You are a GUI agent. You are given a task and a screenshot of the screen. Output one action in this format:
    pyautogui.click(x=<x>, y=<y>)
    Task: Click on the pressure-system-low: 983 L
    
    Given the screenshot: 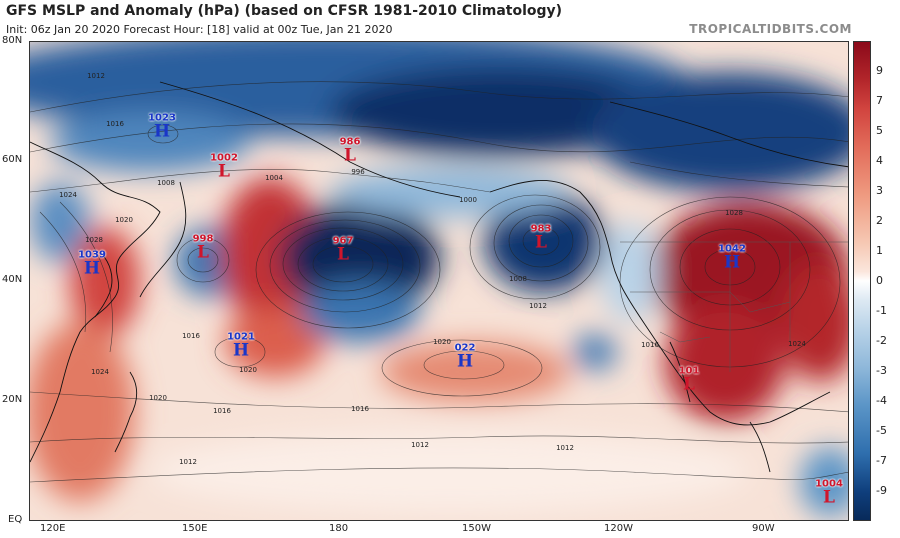 What is the action you would take?
    pyautogui.click(x=541, y=238)
    